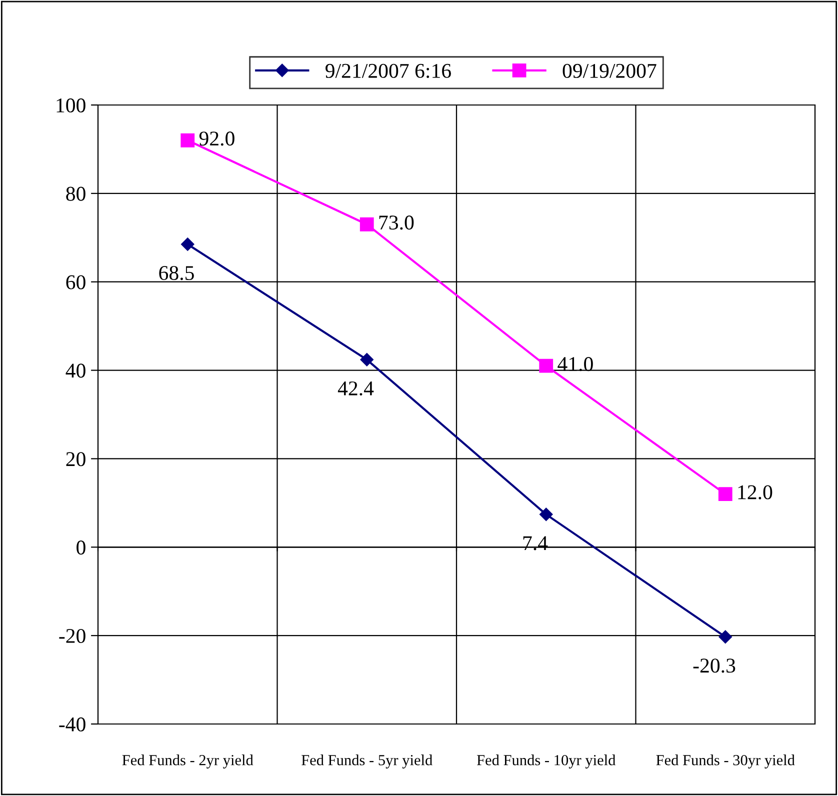  I want to click on y-tick-label: 80, so click(76, 193).